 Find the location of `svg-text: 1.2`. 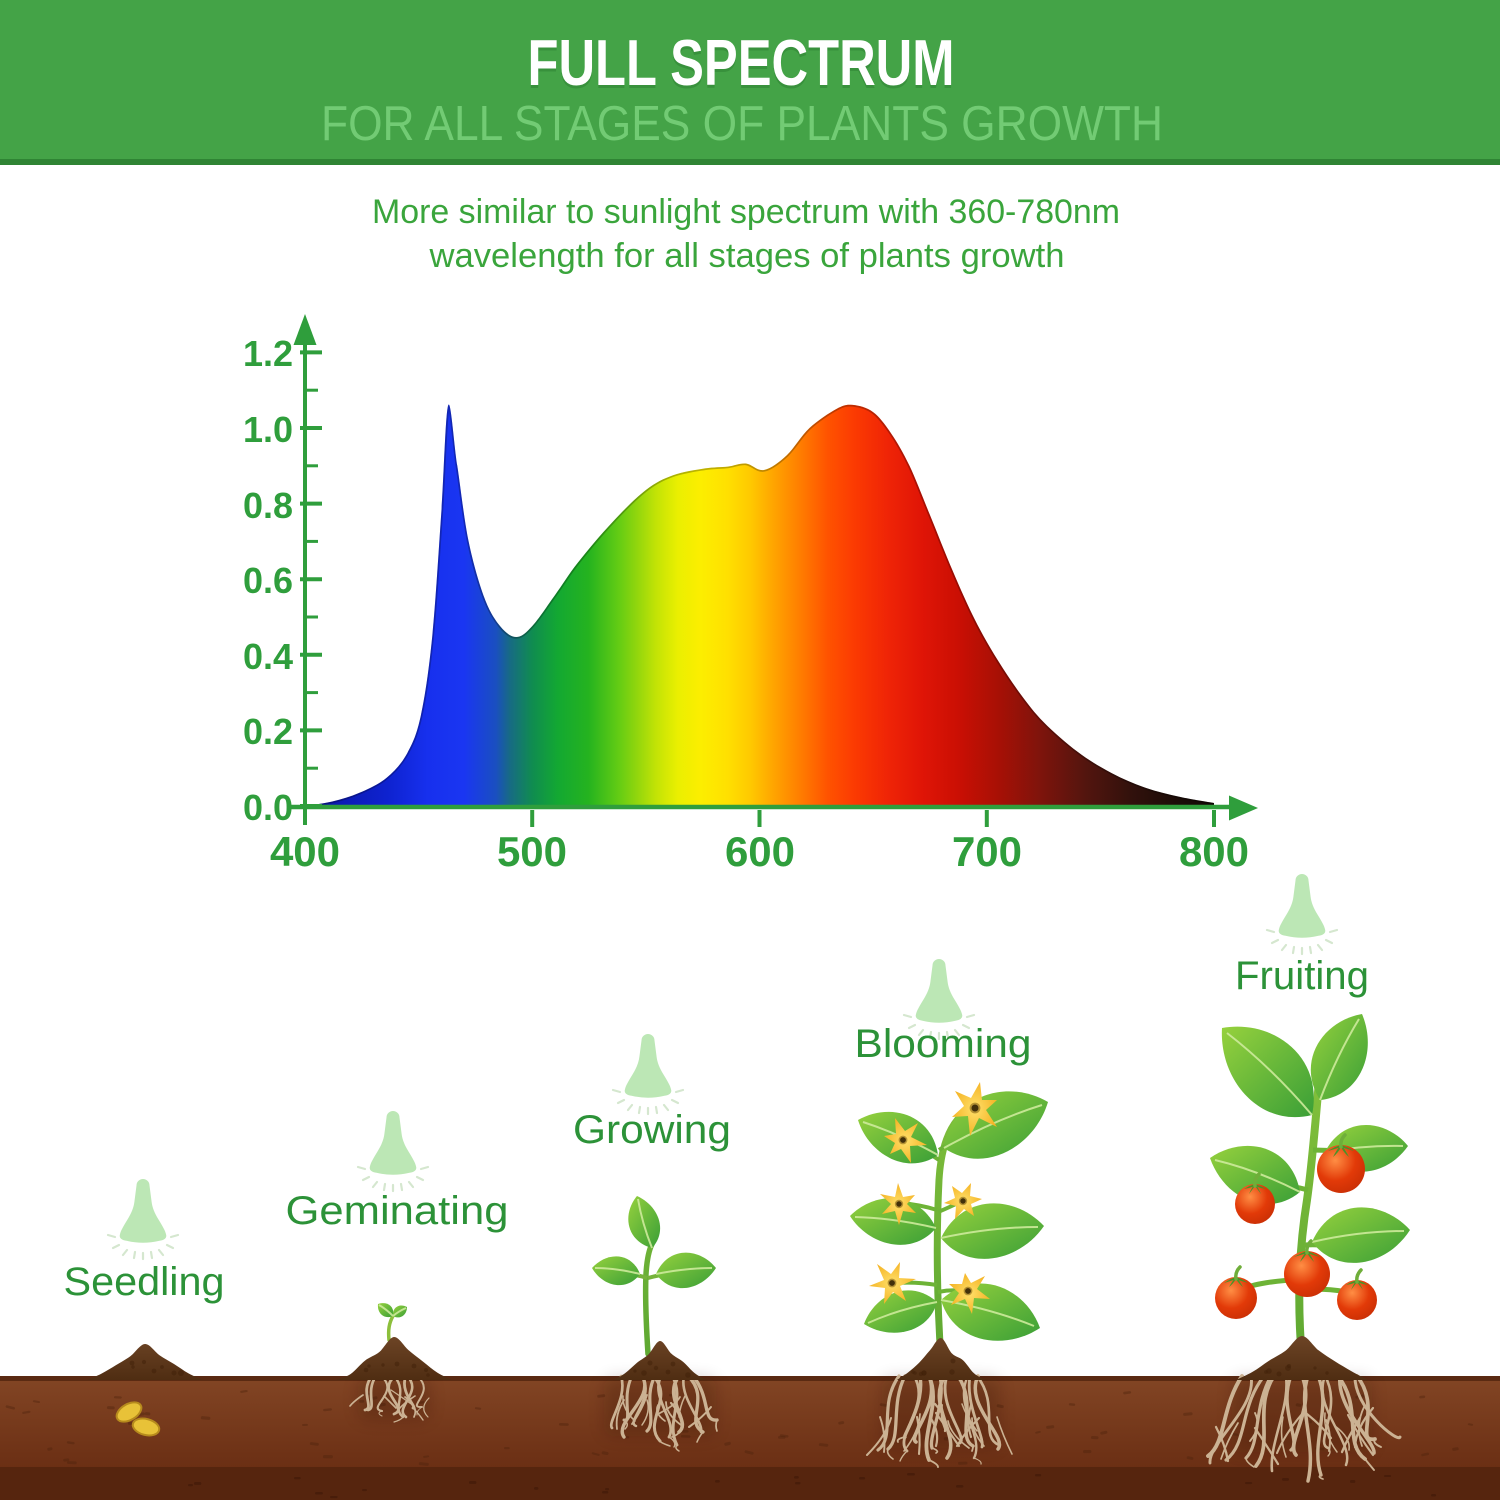

svg-text: 1.2 is located at coordinates (268, 353).